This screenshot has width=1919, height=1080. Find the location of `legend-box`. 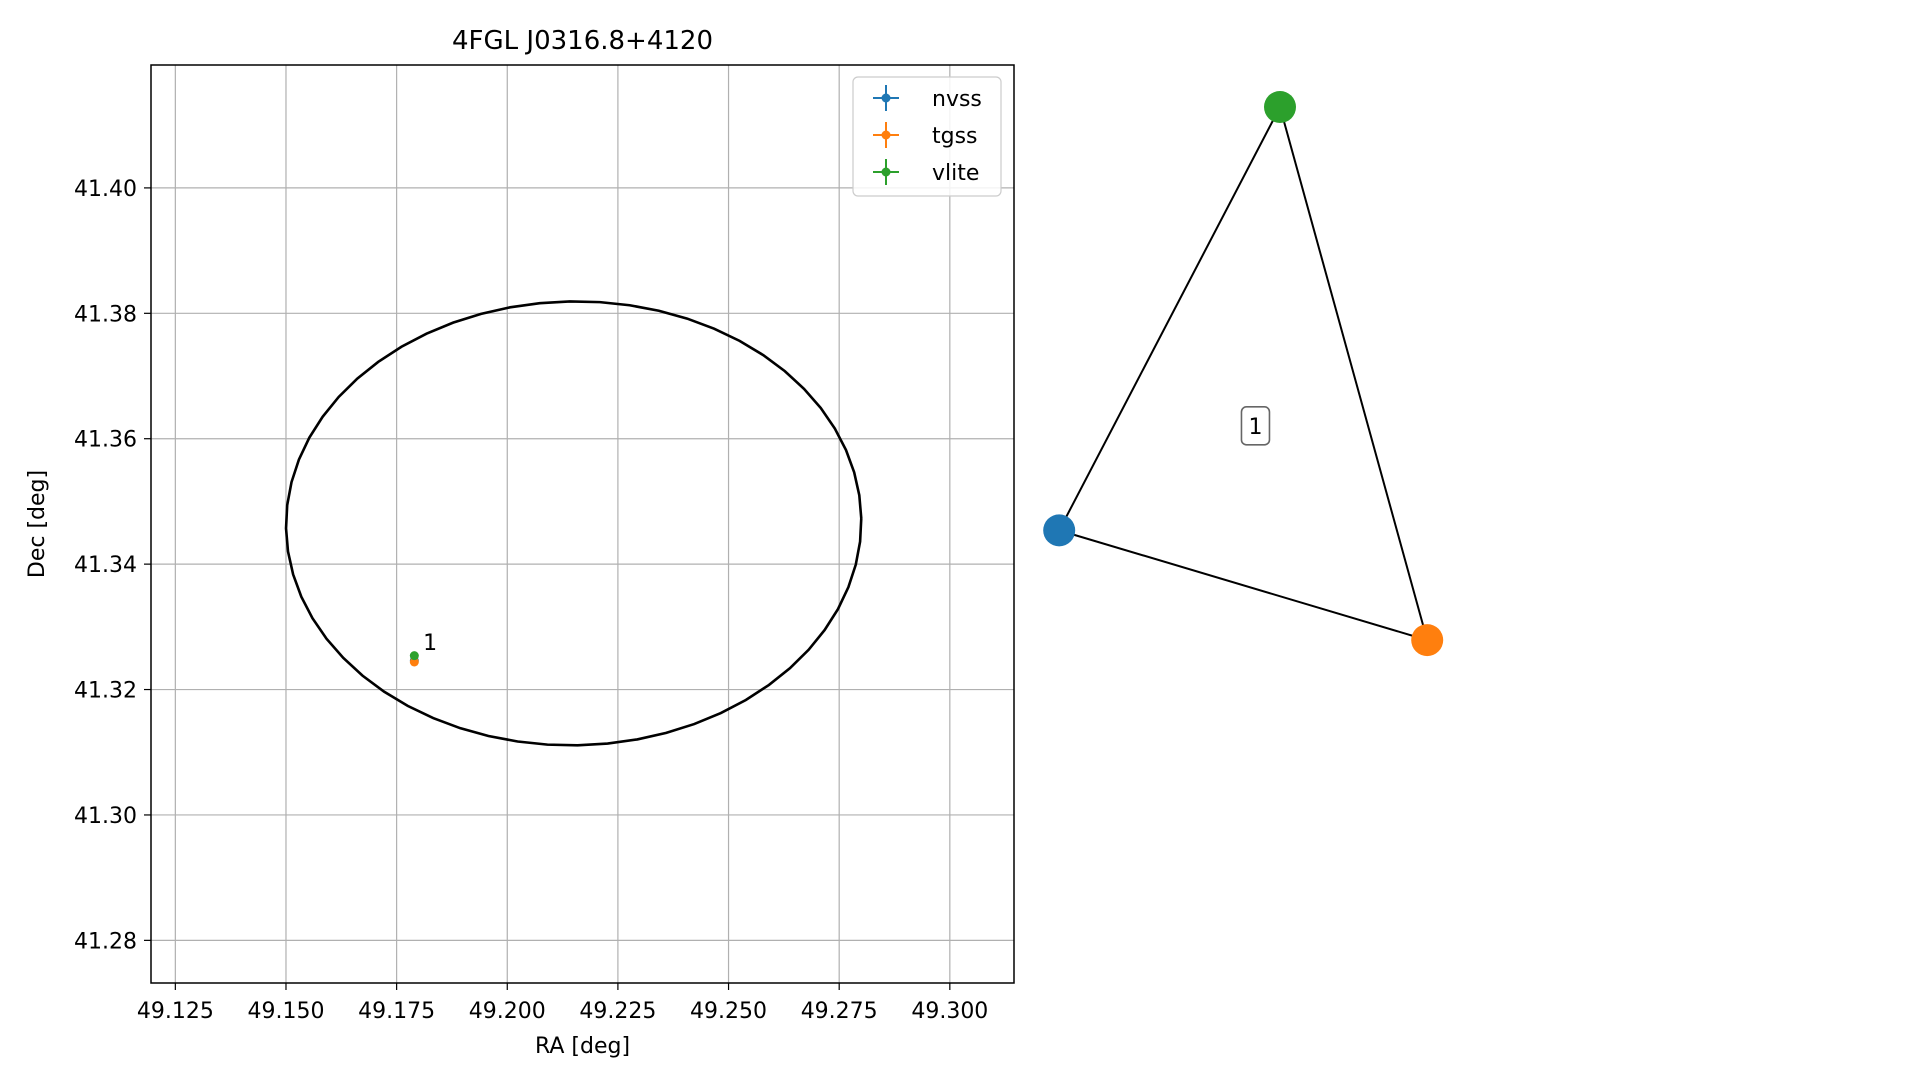

legend-box is located at coordinates (927, 136).